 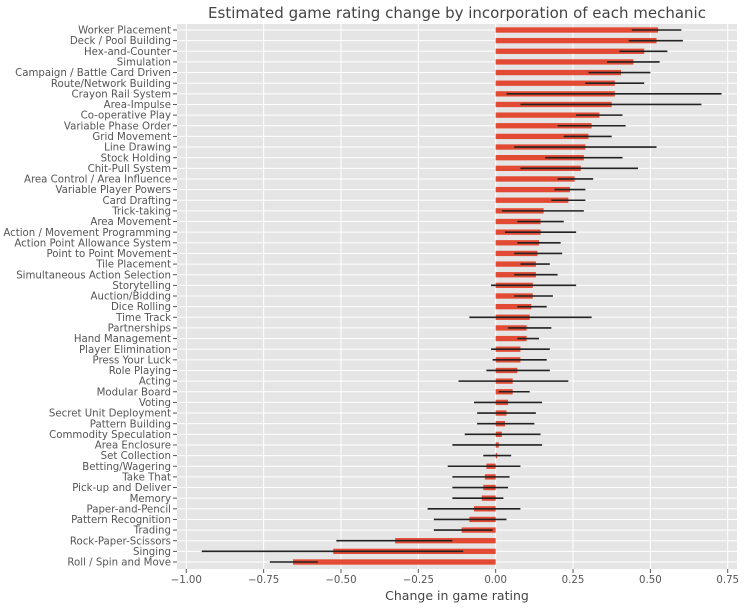 I want to click on category-label: Pattern Recognition, so click(x=121, y=520).